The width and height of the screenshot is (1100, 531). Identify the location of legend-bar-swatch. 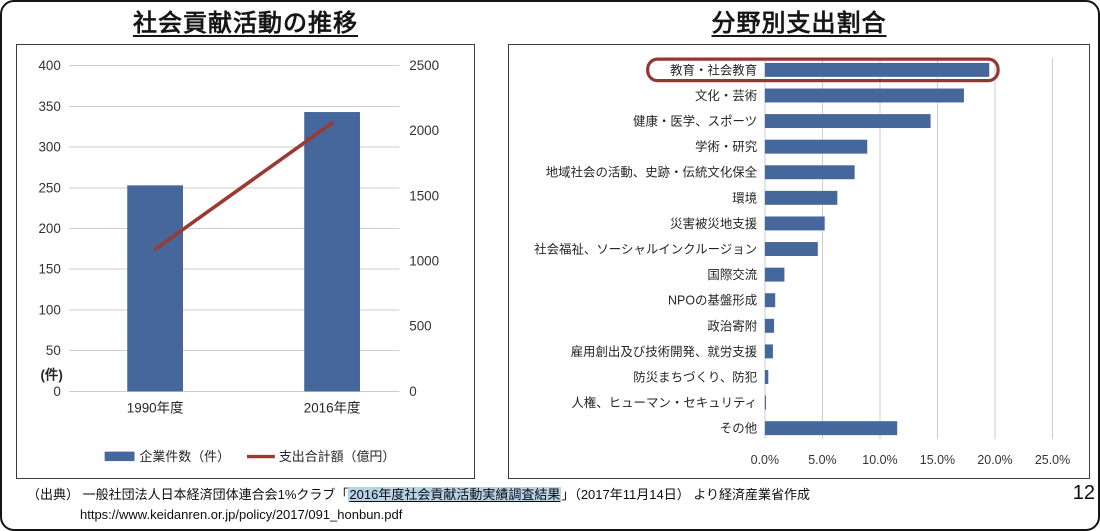
(119, 456).